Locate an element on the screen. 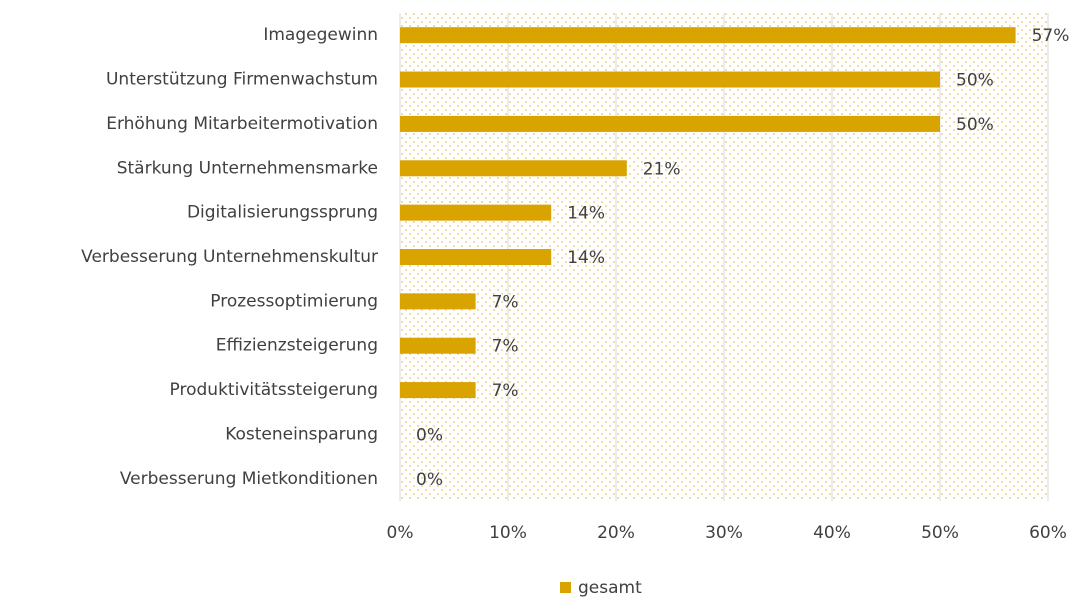 The height and width of the screenshot is (601, 1082). y-tick-label: Erhöhung Mitarbeitermotivation is located at coordinates (242, 124).